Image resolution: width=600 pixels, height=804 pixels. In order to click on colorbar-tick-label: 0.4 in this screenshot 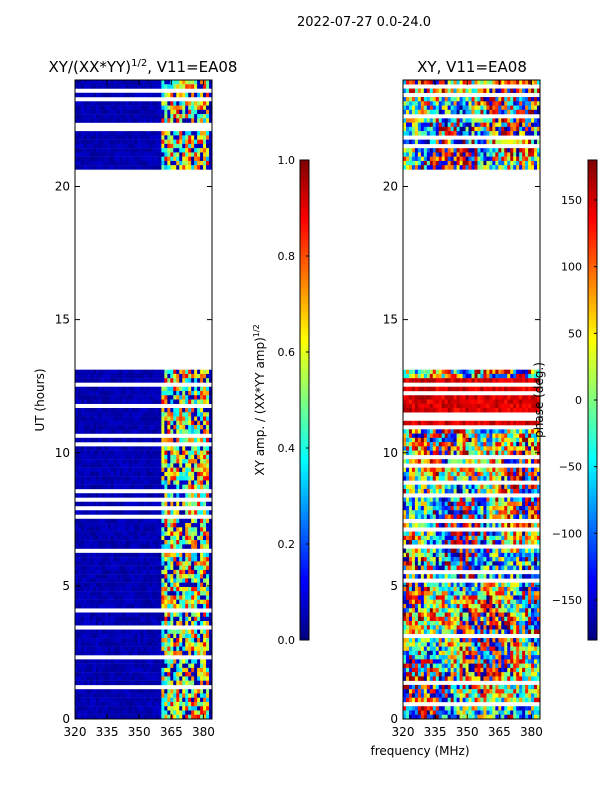, I will do `click(287, 448)`.